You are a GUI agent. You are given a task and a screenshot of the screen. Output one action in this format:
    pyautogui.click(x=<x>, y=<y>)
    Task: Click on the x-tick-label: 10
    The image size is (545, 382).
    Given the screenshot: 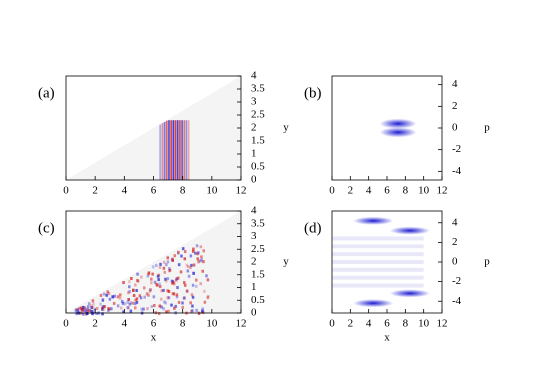 What is the action you would take?
    pyautogui.click(x=424, y=324)
    